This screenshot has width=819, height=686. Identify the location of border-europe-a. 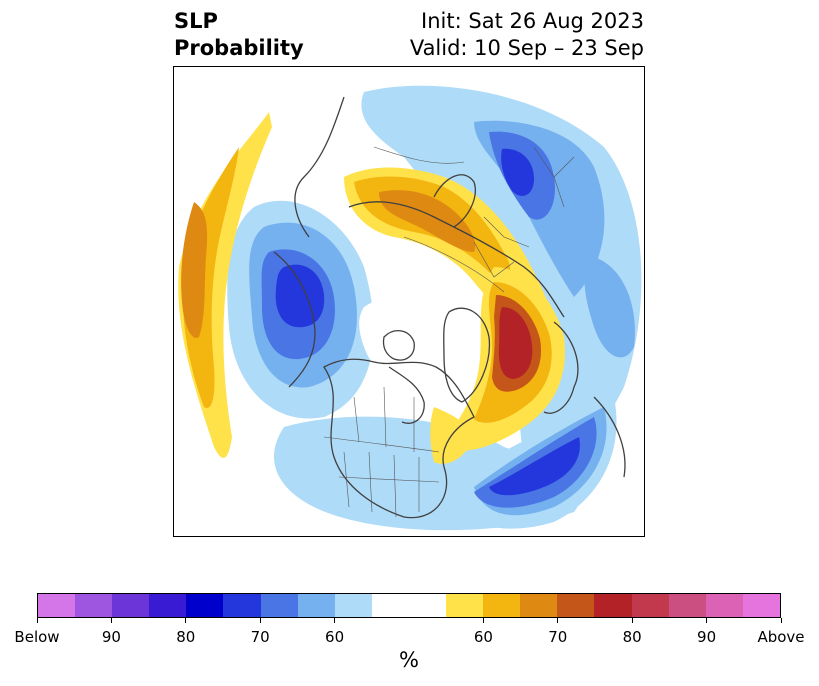
(494, 259).